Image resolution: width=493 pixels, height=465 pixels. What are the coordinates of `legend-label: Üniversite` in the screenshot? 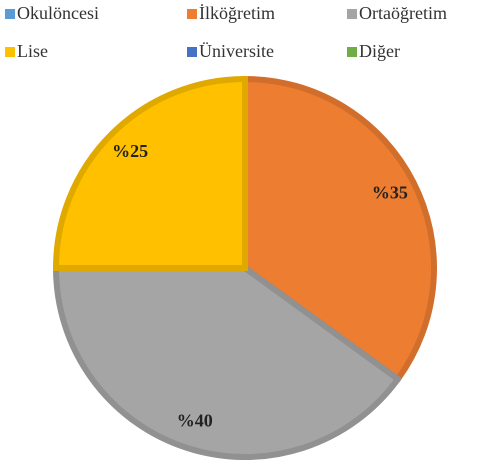 It's located at (236, 51).